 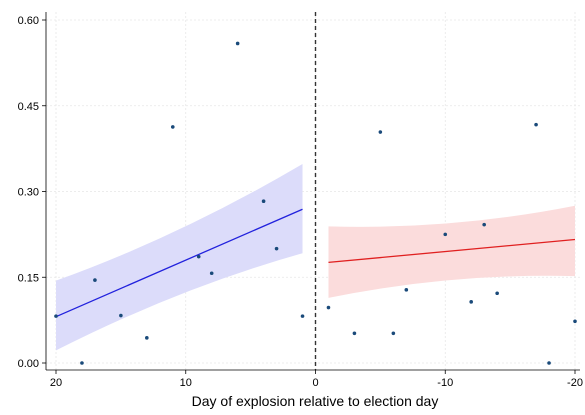 I want to click on x-tick-label: 20, so click(x=56, y=383).